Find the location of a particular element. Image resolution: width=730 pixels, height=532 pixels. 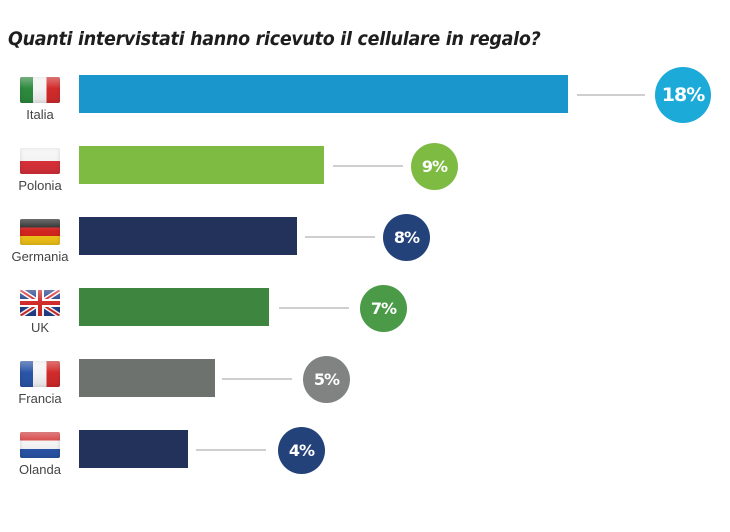

country-label: Francia is located at coordinates (40, 398).